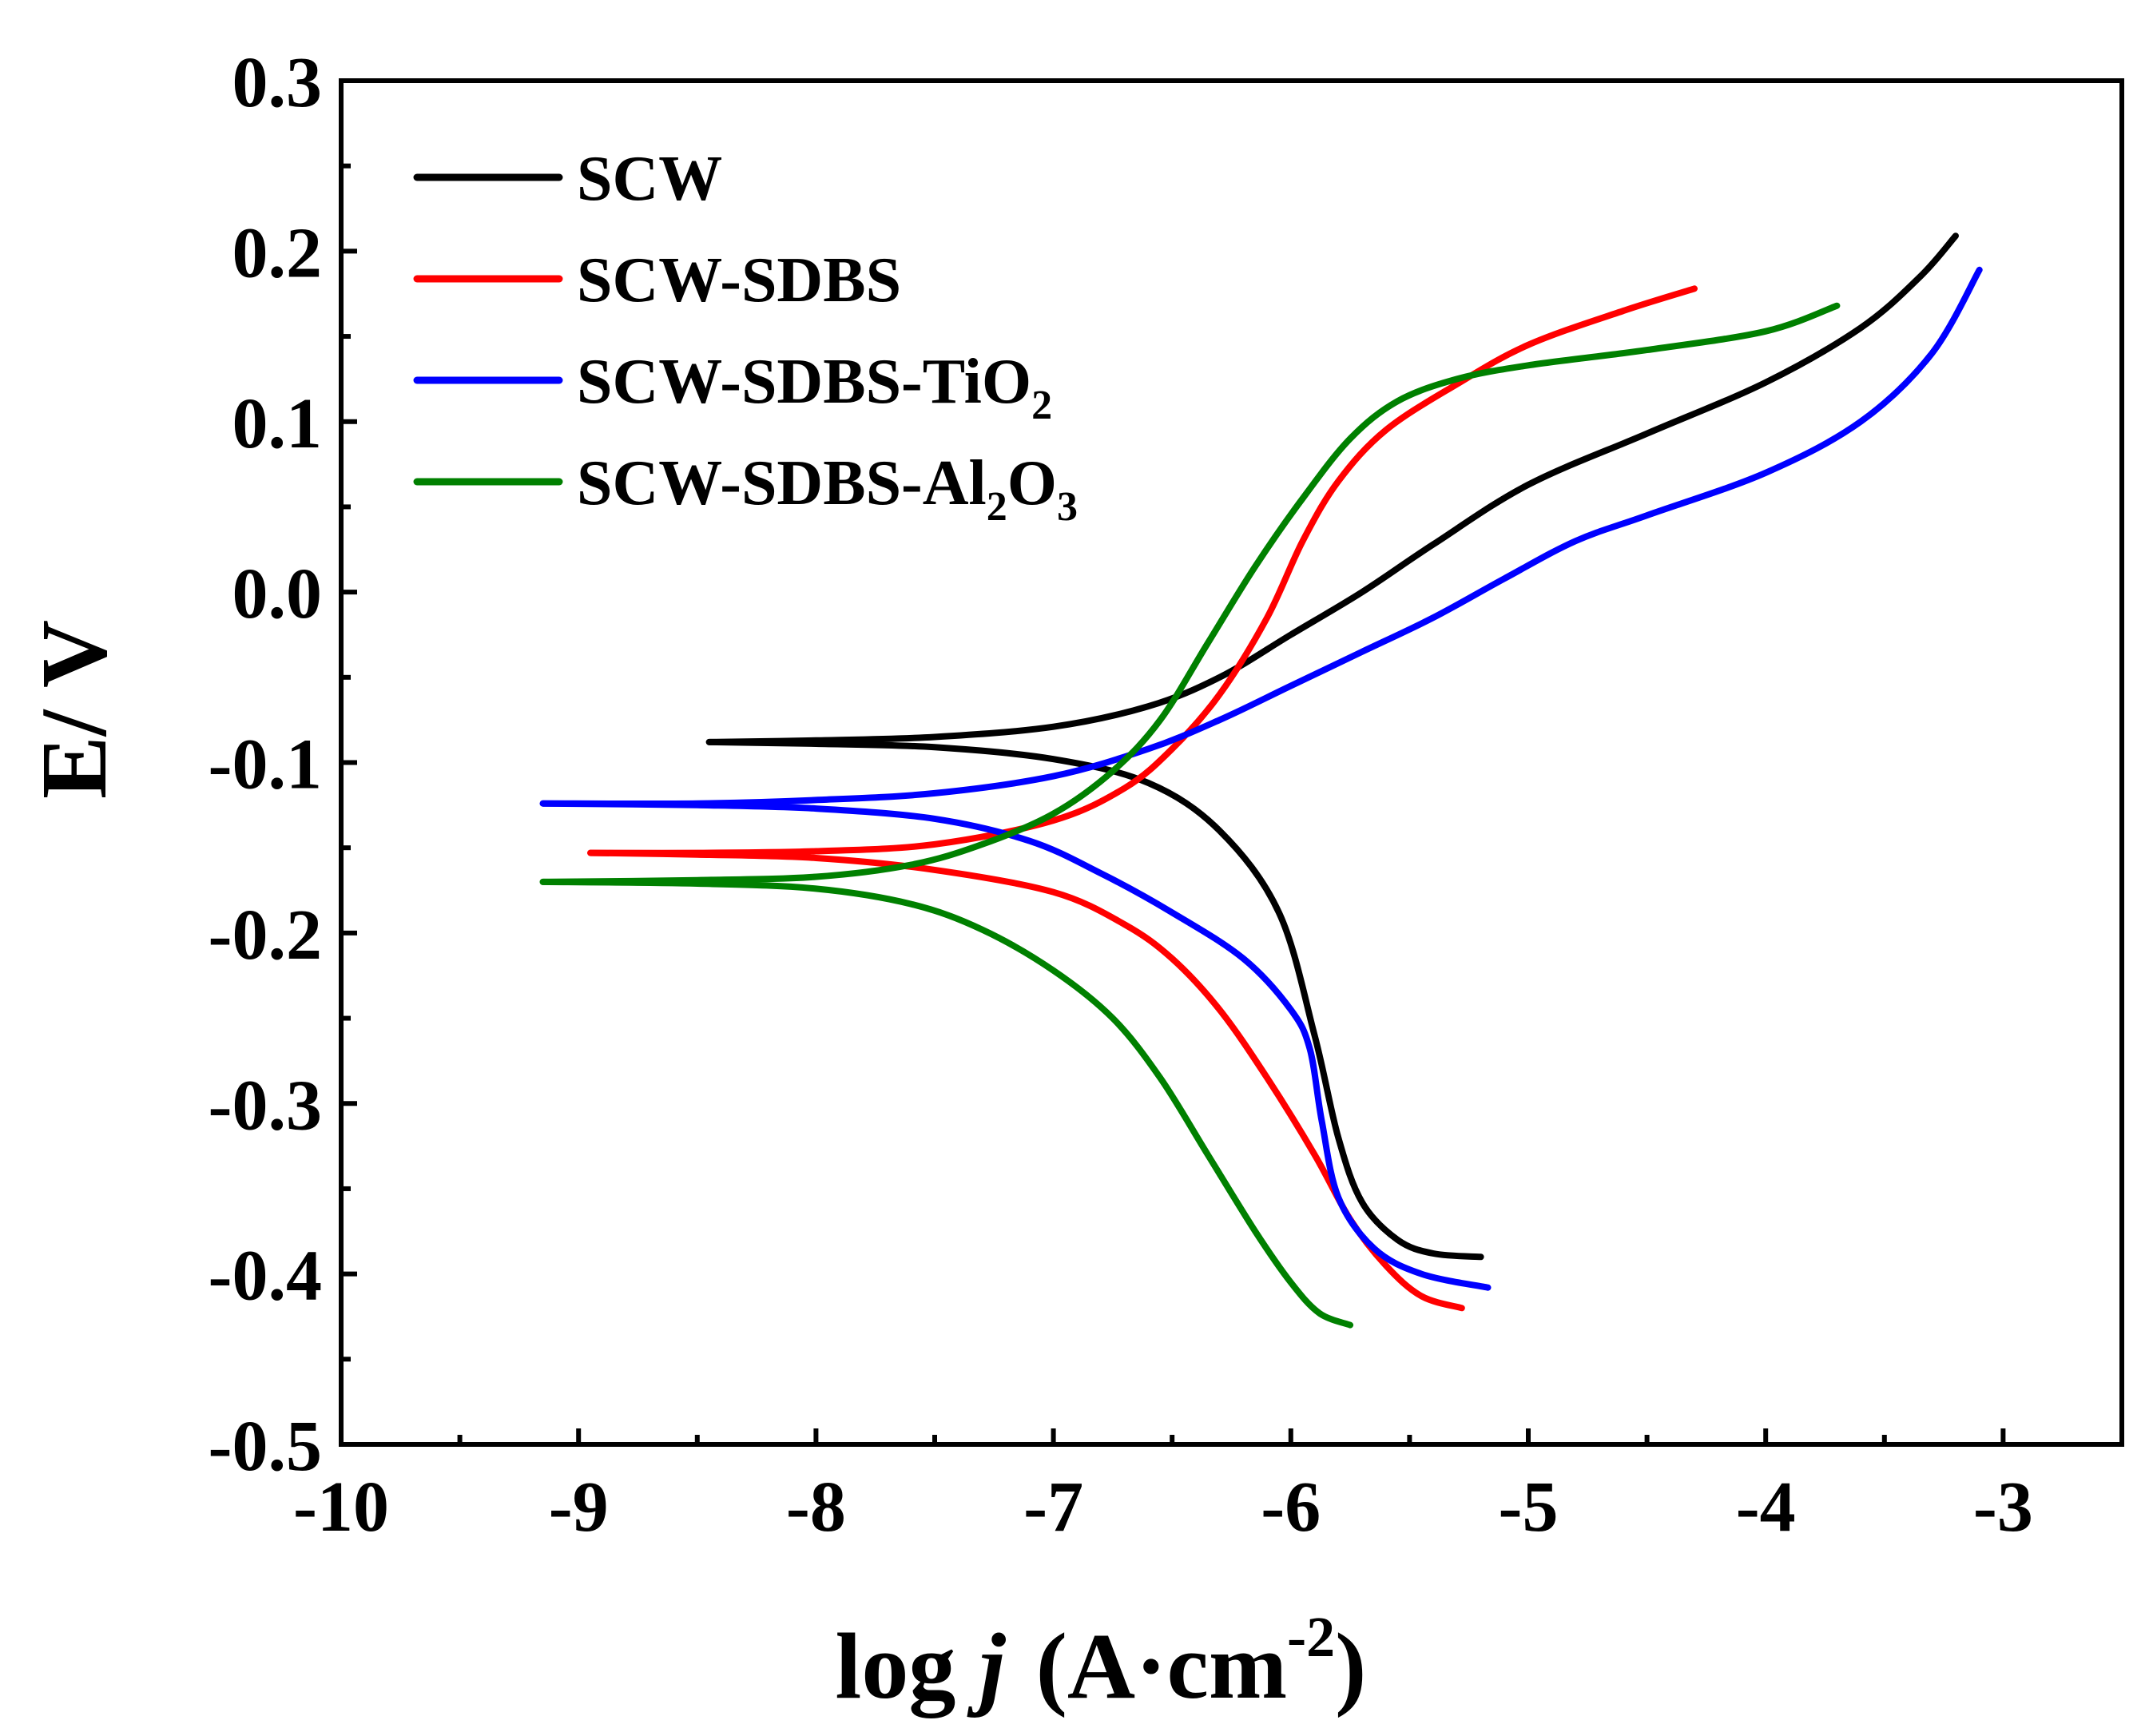  I want to click on y-tick-label: -0.5, so click(265, 1446).